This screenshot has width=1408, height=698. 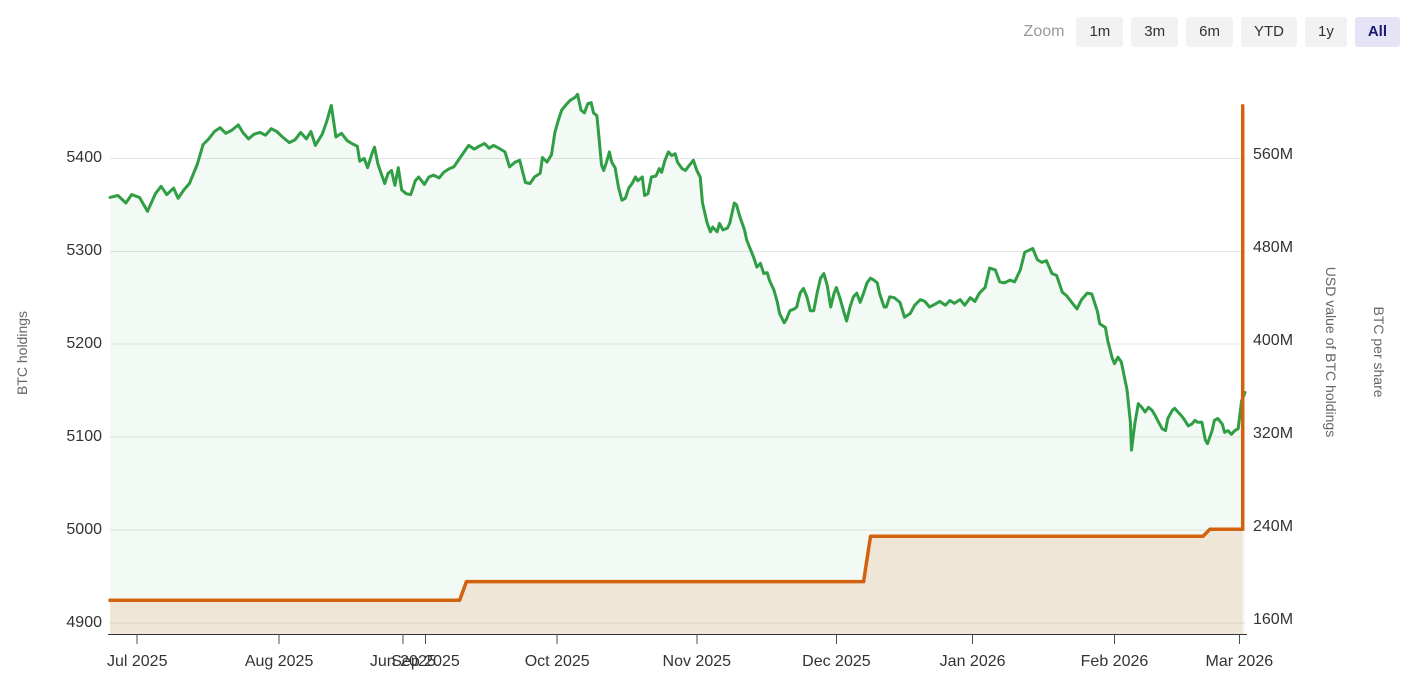 I want to click on zoom-button-all: All, so click(x=1377, y=32).